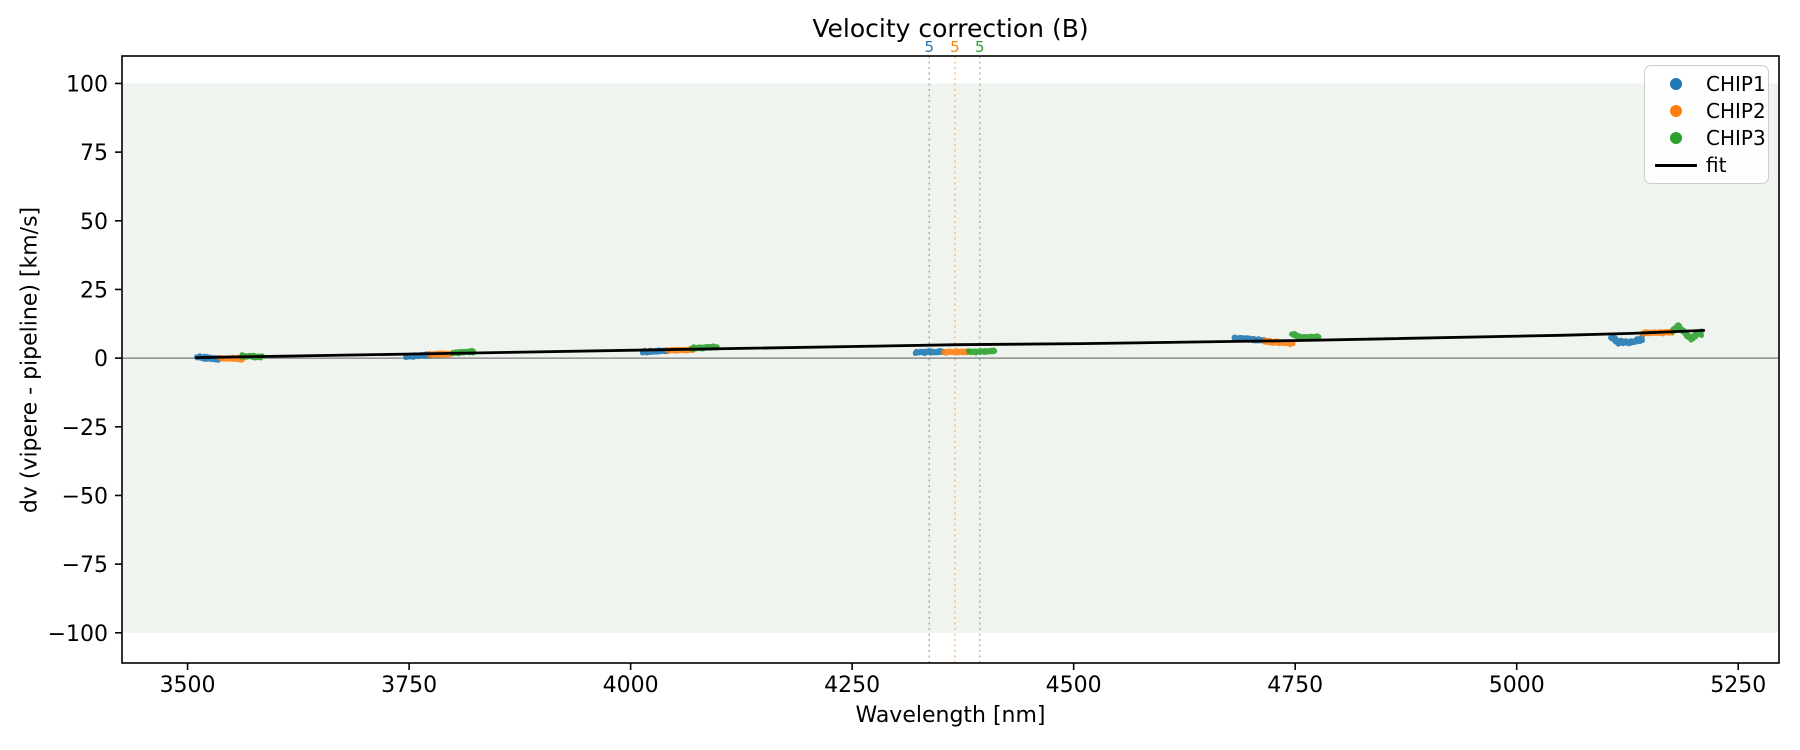  What do you see at coordinates (1736, 83) in the screenshot?
I see `legend-label-chip1: CHIP1` at bounding box center [1736, 83].